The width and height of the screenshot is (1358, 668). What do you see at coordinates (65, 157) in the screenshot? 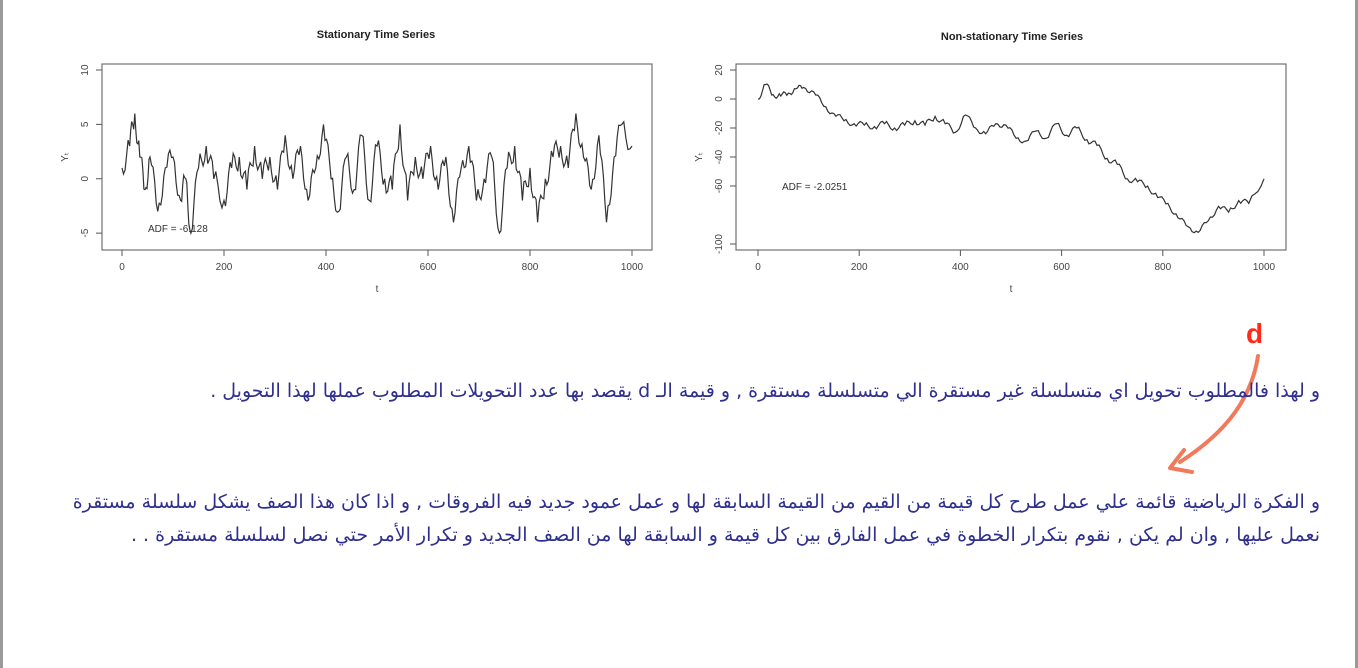
I see `stationary-y-axis-label: Yₜ` at bounding box center [65, 157].